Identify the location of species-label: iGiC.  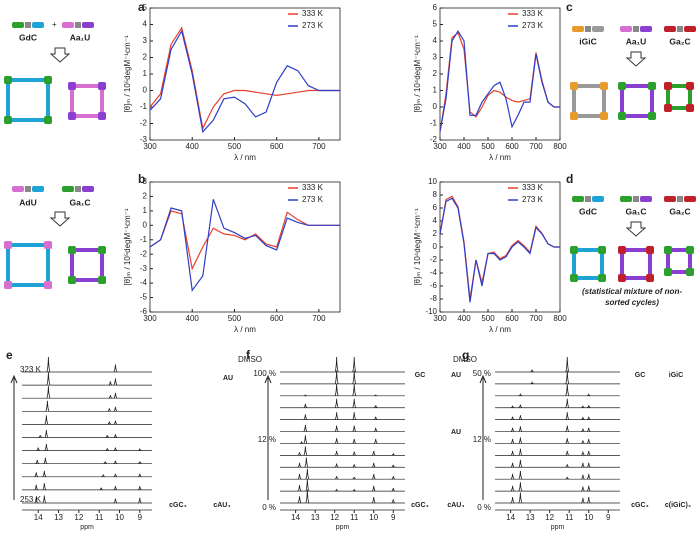
(676, 375).